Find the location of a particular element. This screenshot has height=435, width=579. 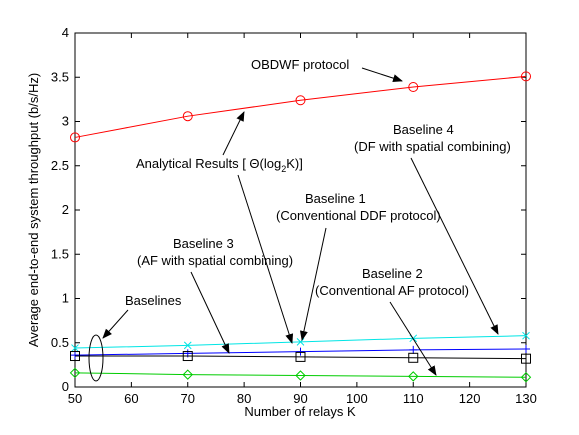

y-tick-label: 4 is located at coordinates (65, 32).